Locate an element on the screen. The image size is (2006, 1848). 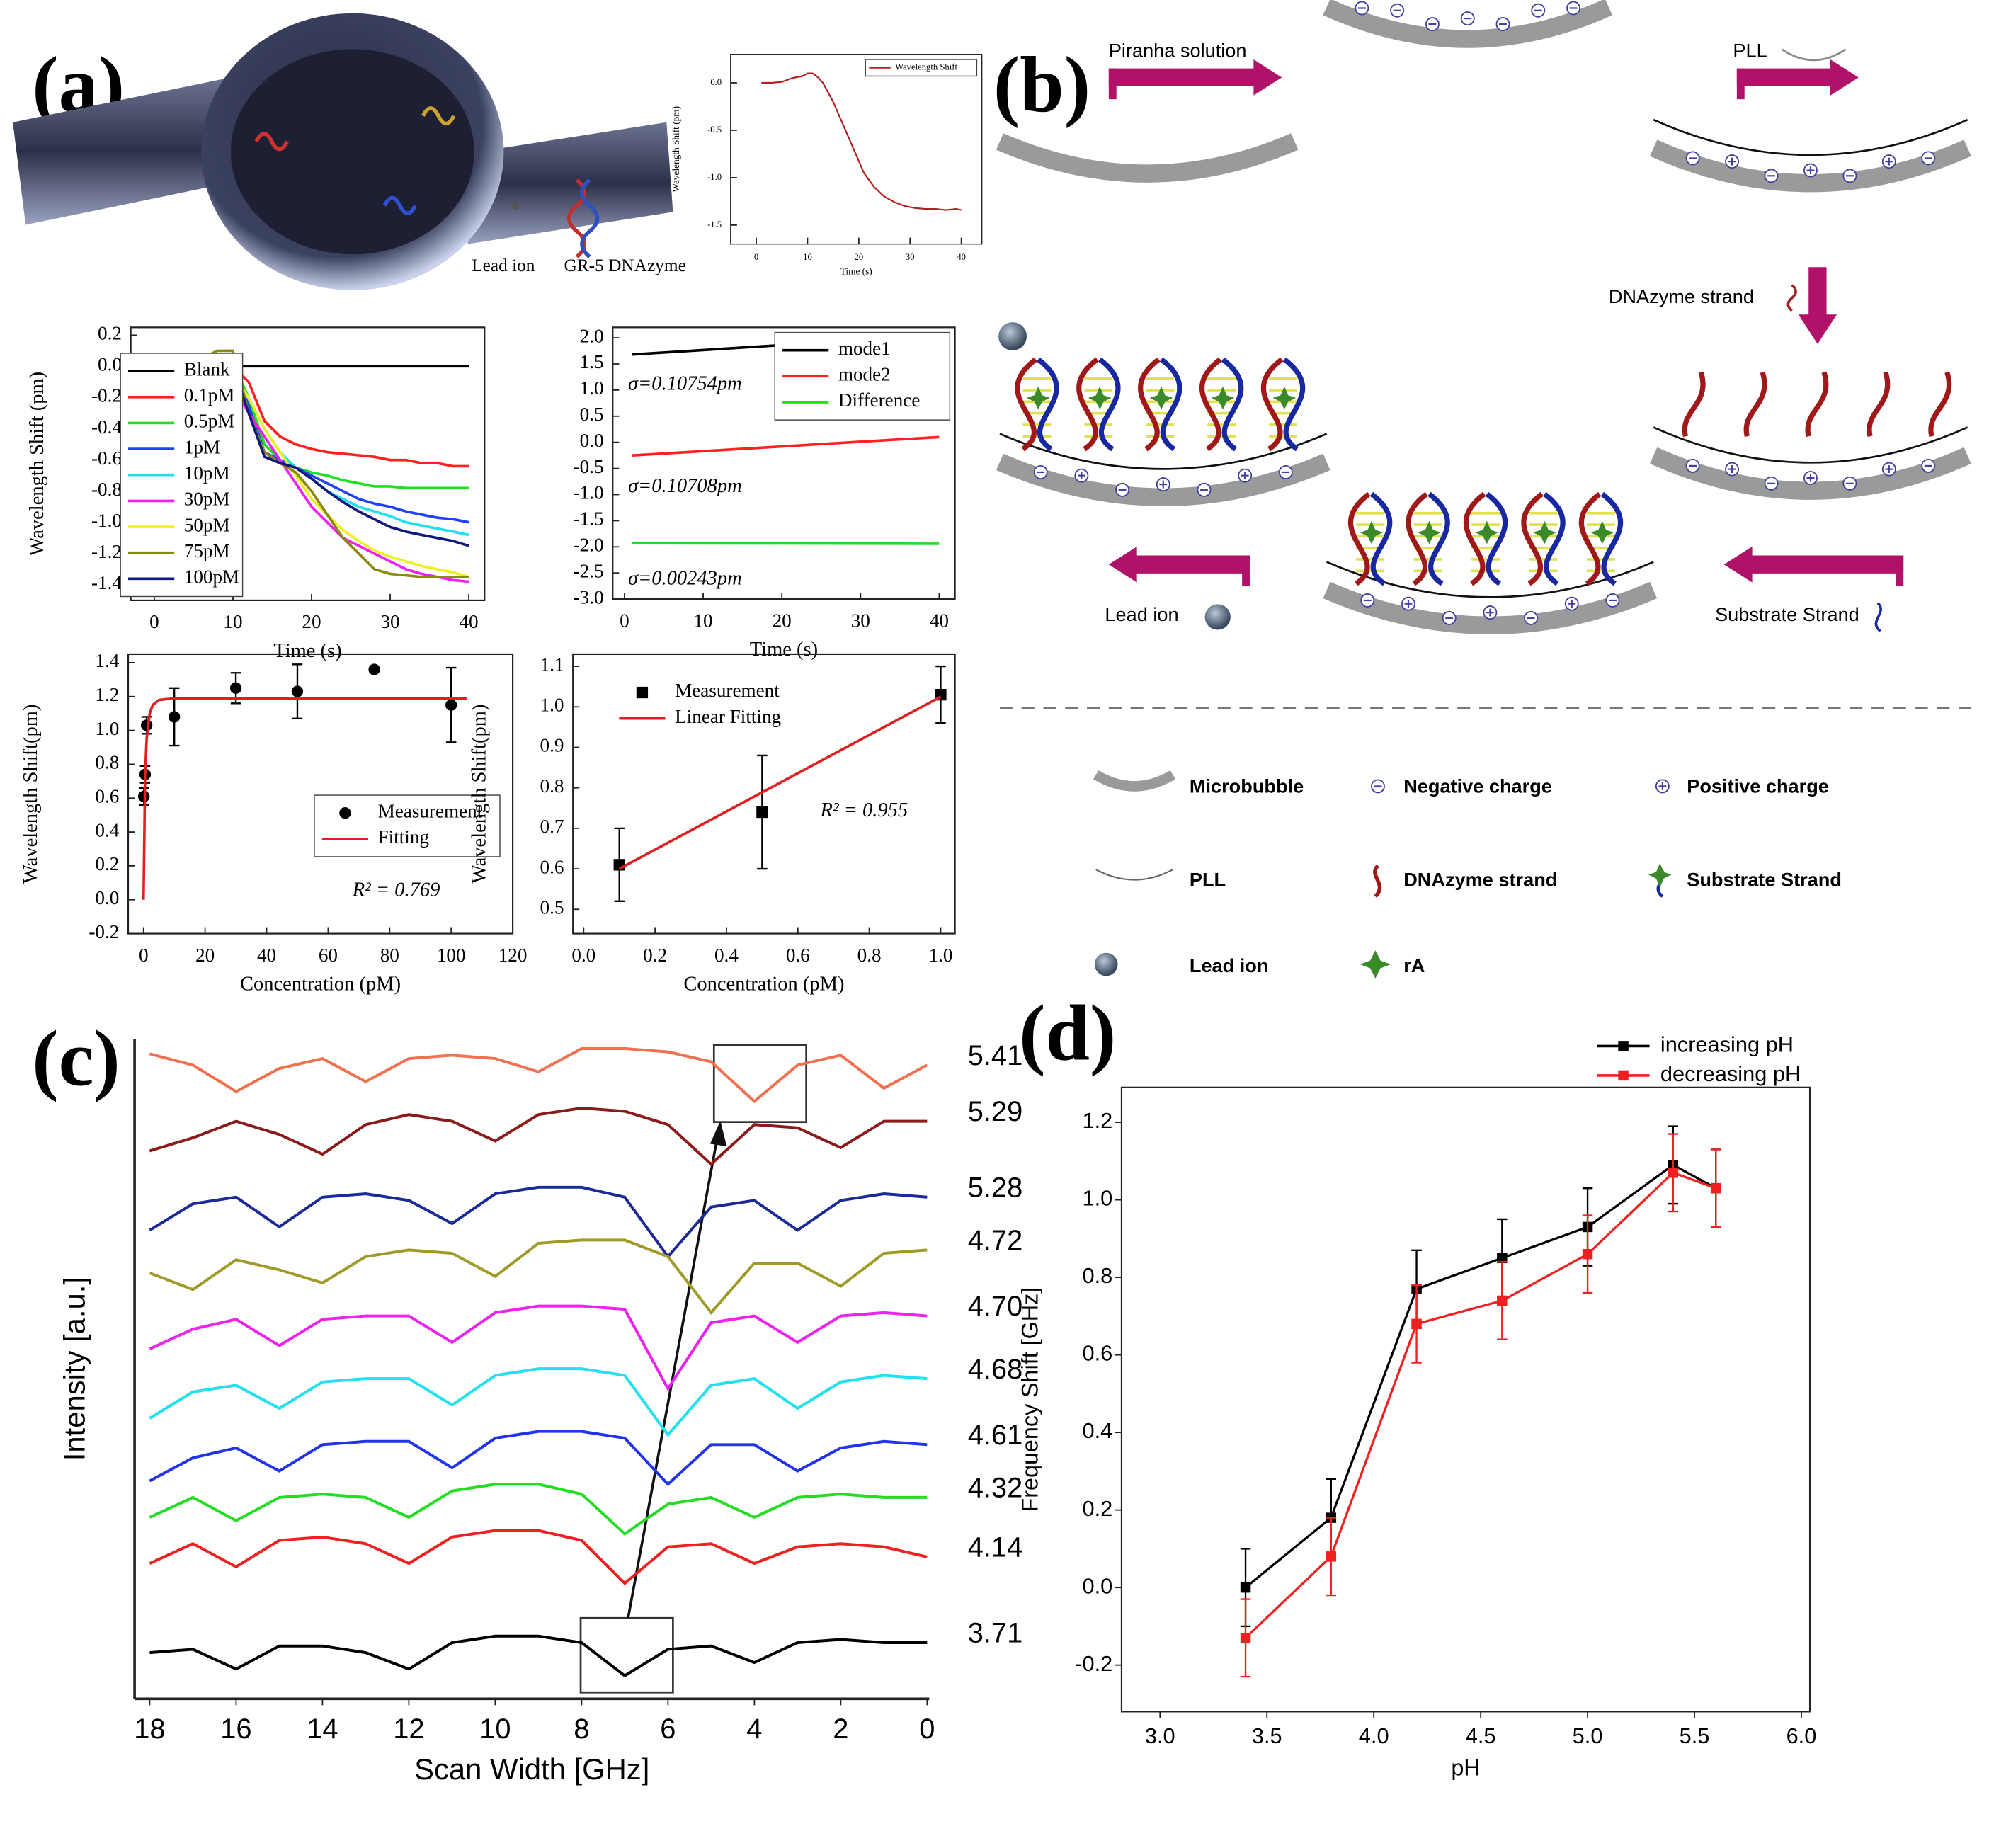
y-tick-label: 0.8 is located at coordinates (107, 762).